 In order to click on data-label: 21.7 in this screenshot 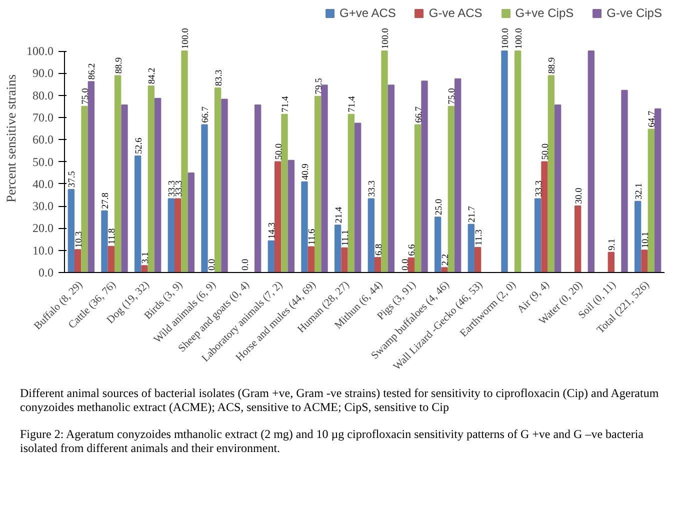, I will do `click(473, 214)`.